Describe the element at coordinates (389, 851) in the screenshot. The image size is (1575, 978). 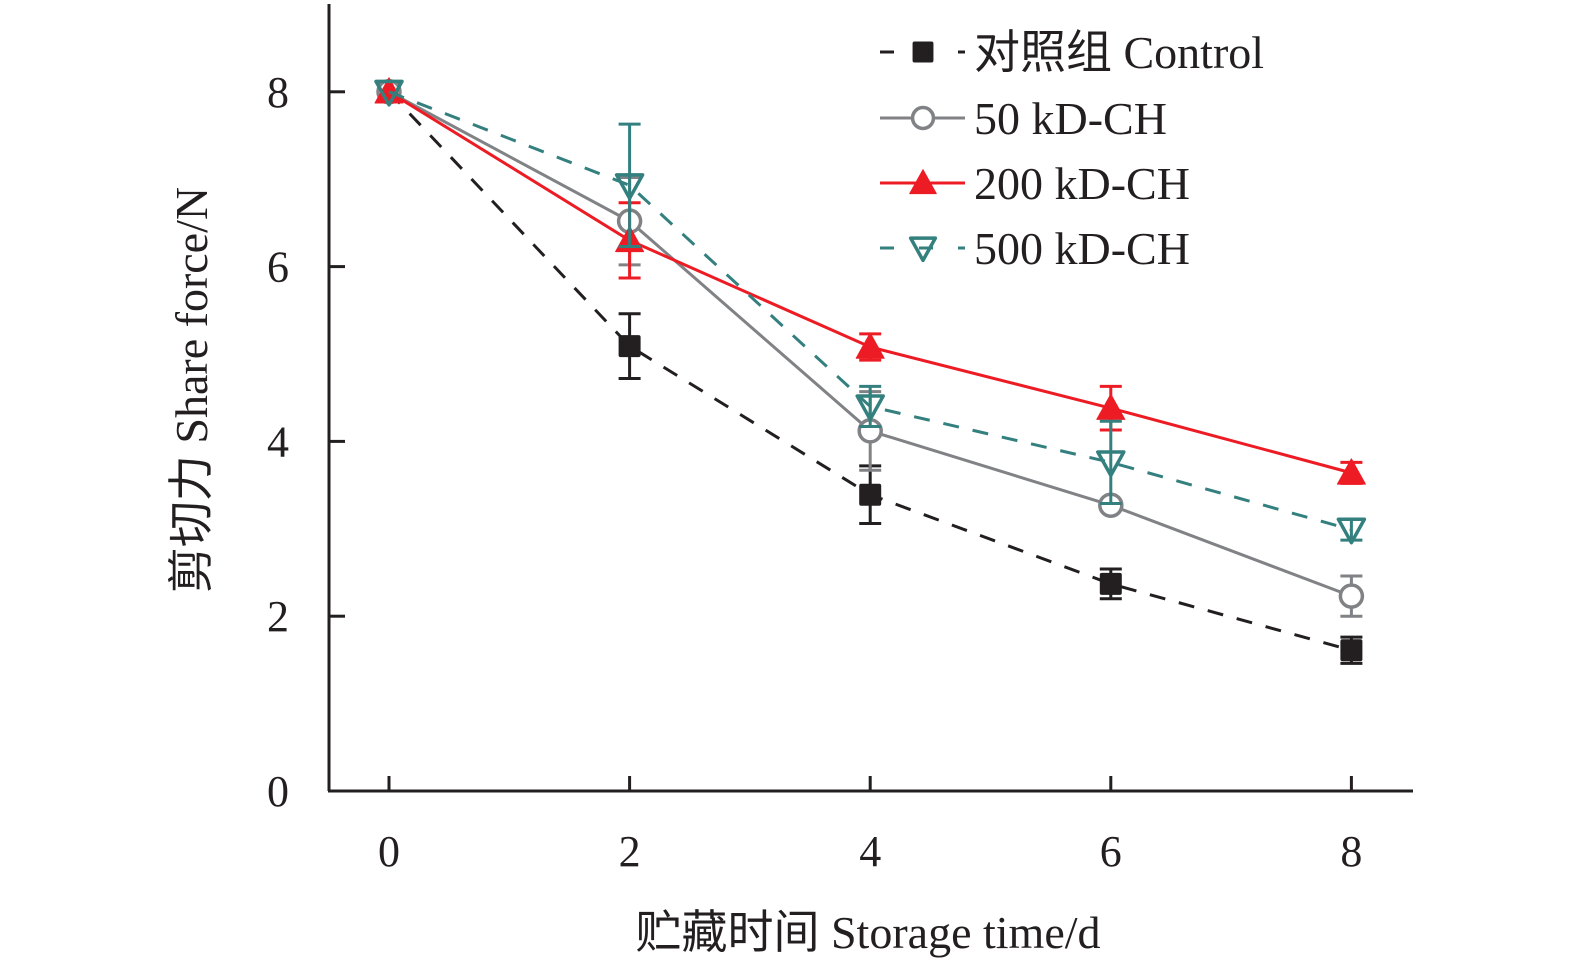
I see `x-tick-label: 0` at that location.